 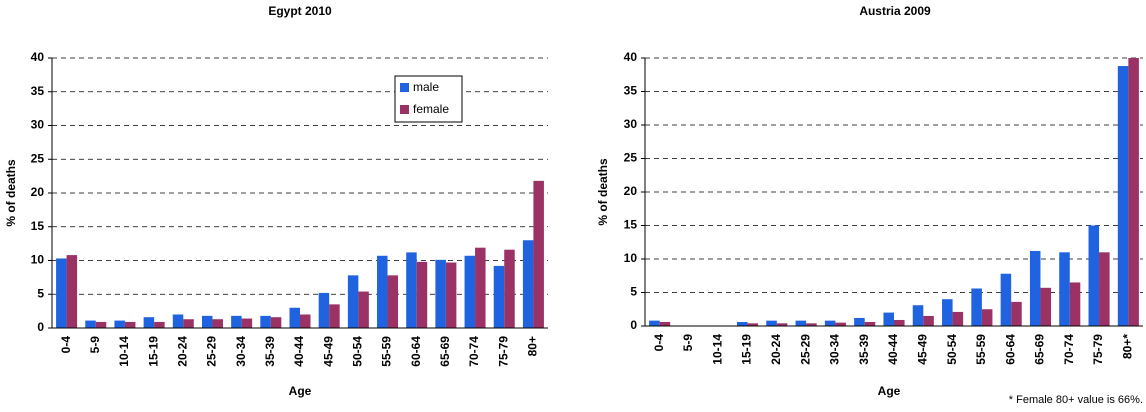 I want to click on legend-box, so click(x=428, y=99).